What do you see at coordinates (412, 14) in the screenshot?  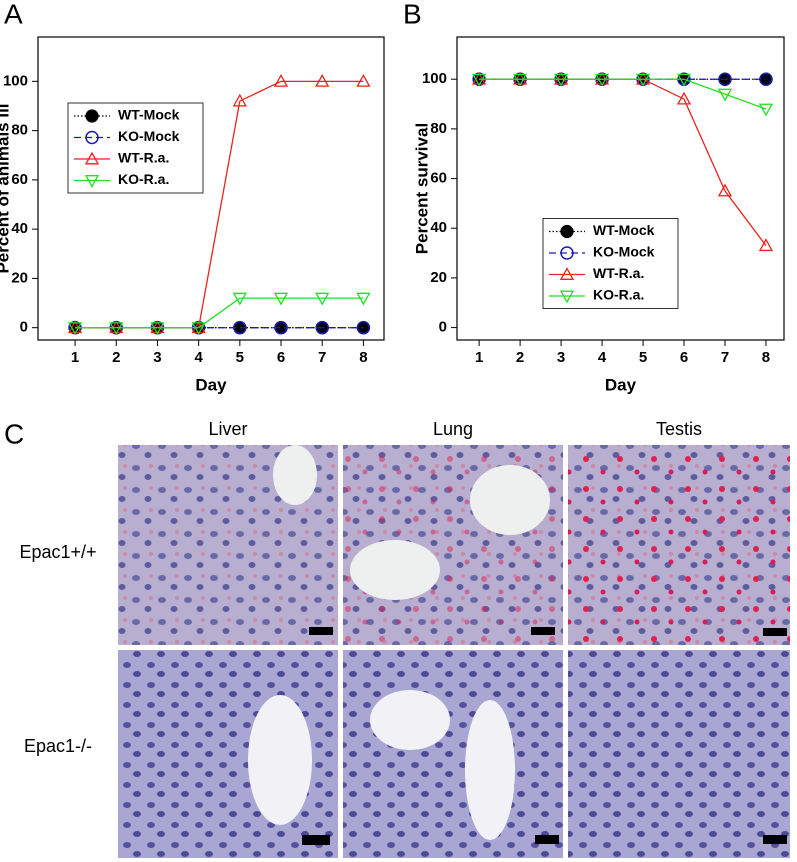 I see `panel-label: B` at bounding box center [412, 14].